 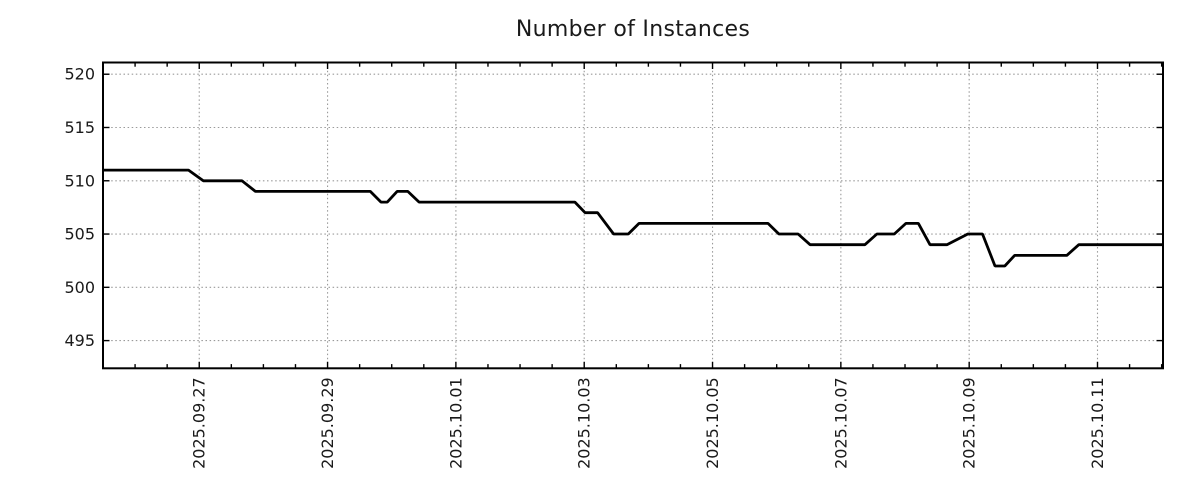 I want to click on y-tick-label: 520, so click(x=79, y=74).